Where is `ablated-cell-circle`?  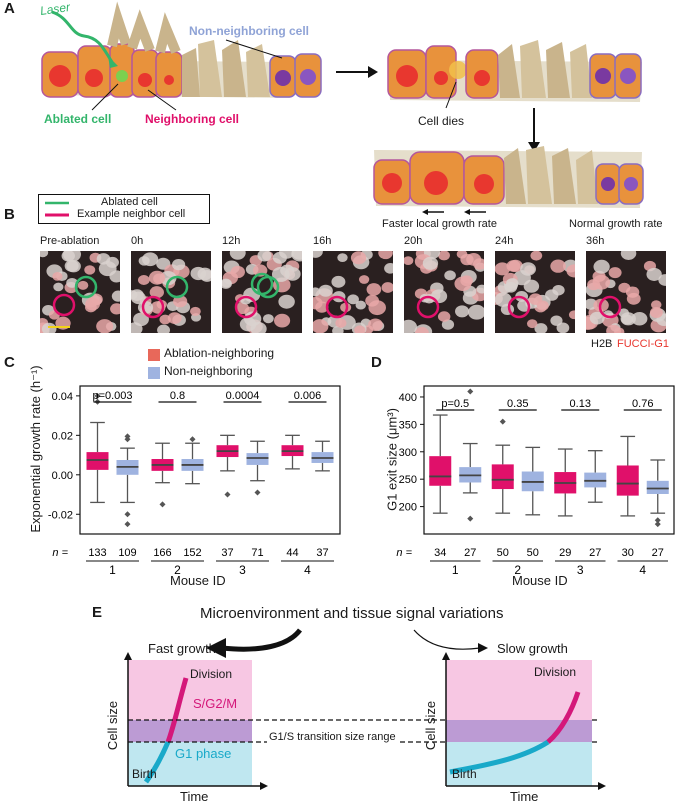 ablated-cell-circle is located at coordinates (86, 287).